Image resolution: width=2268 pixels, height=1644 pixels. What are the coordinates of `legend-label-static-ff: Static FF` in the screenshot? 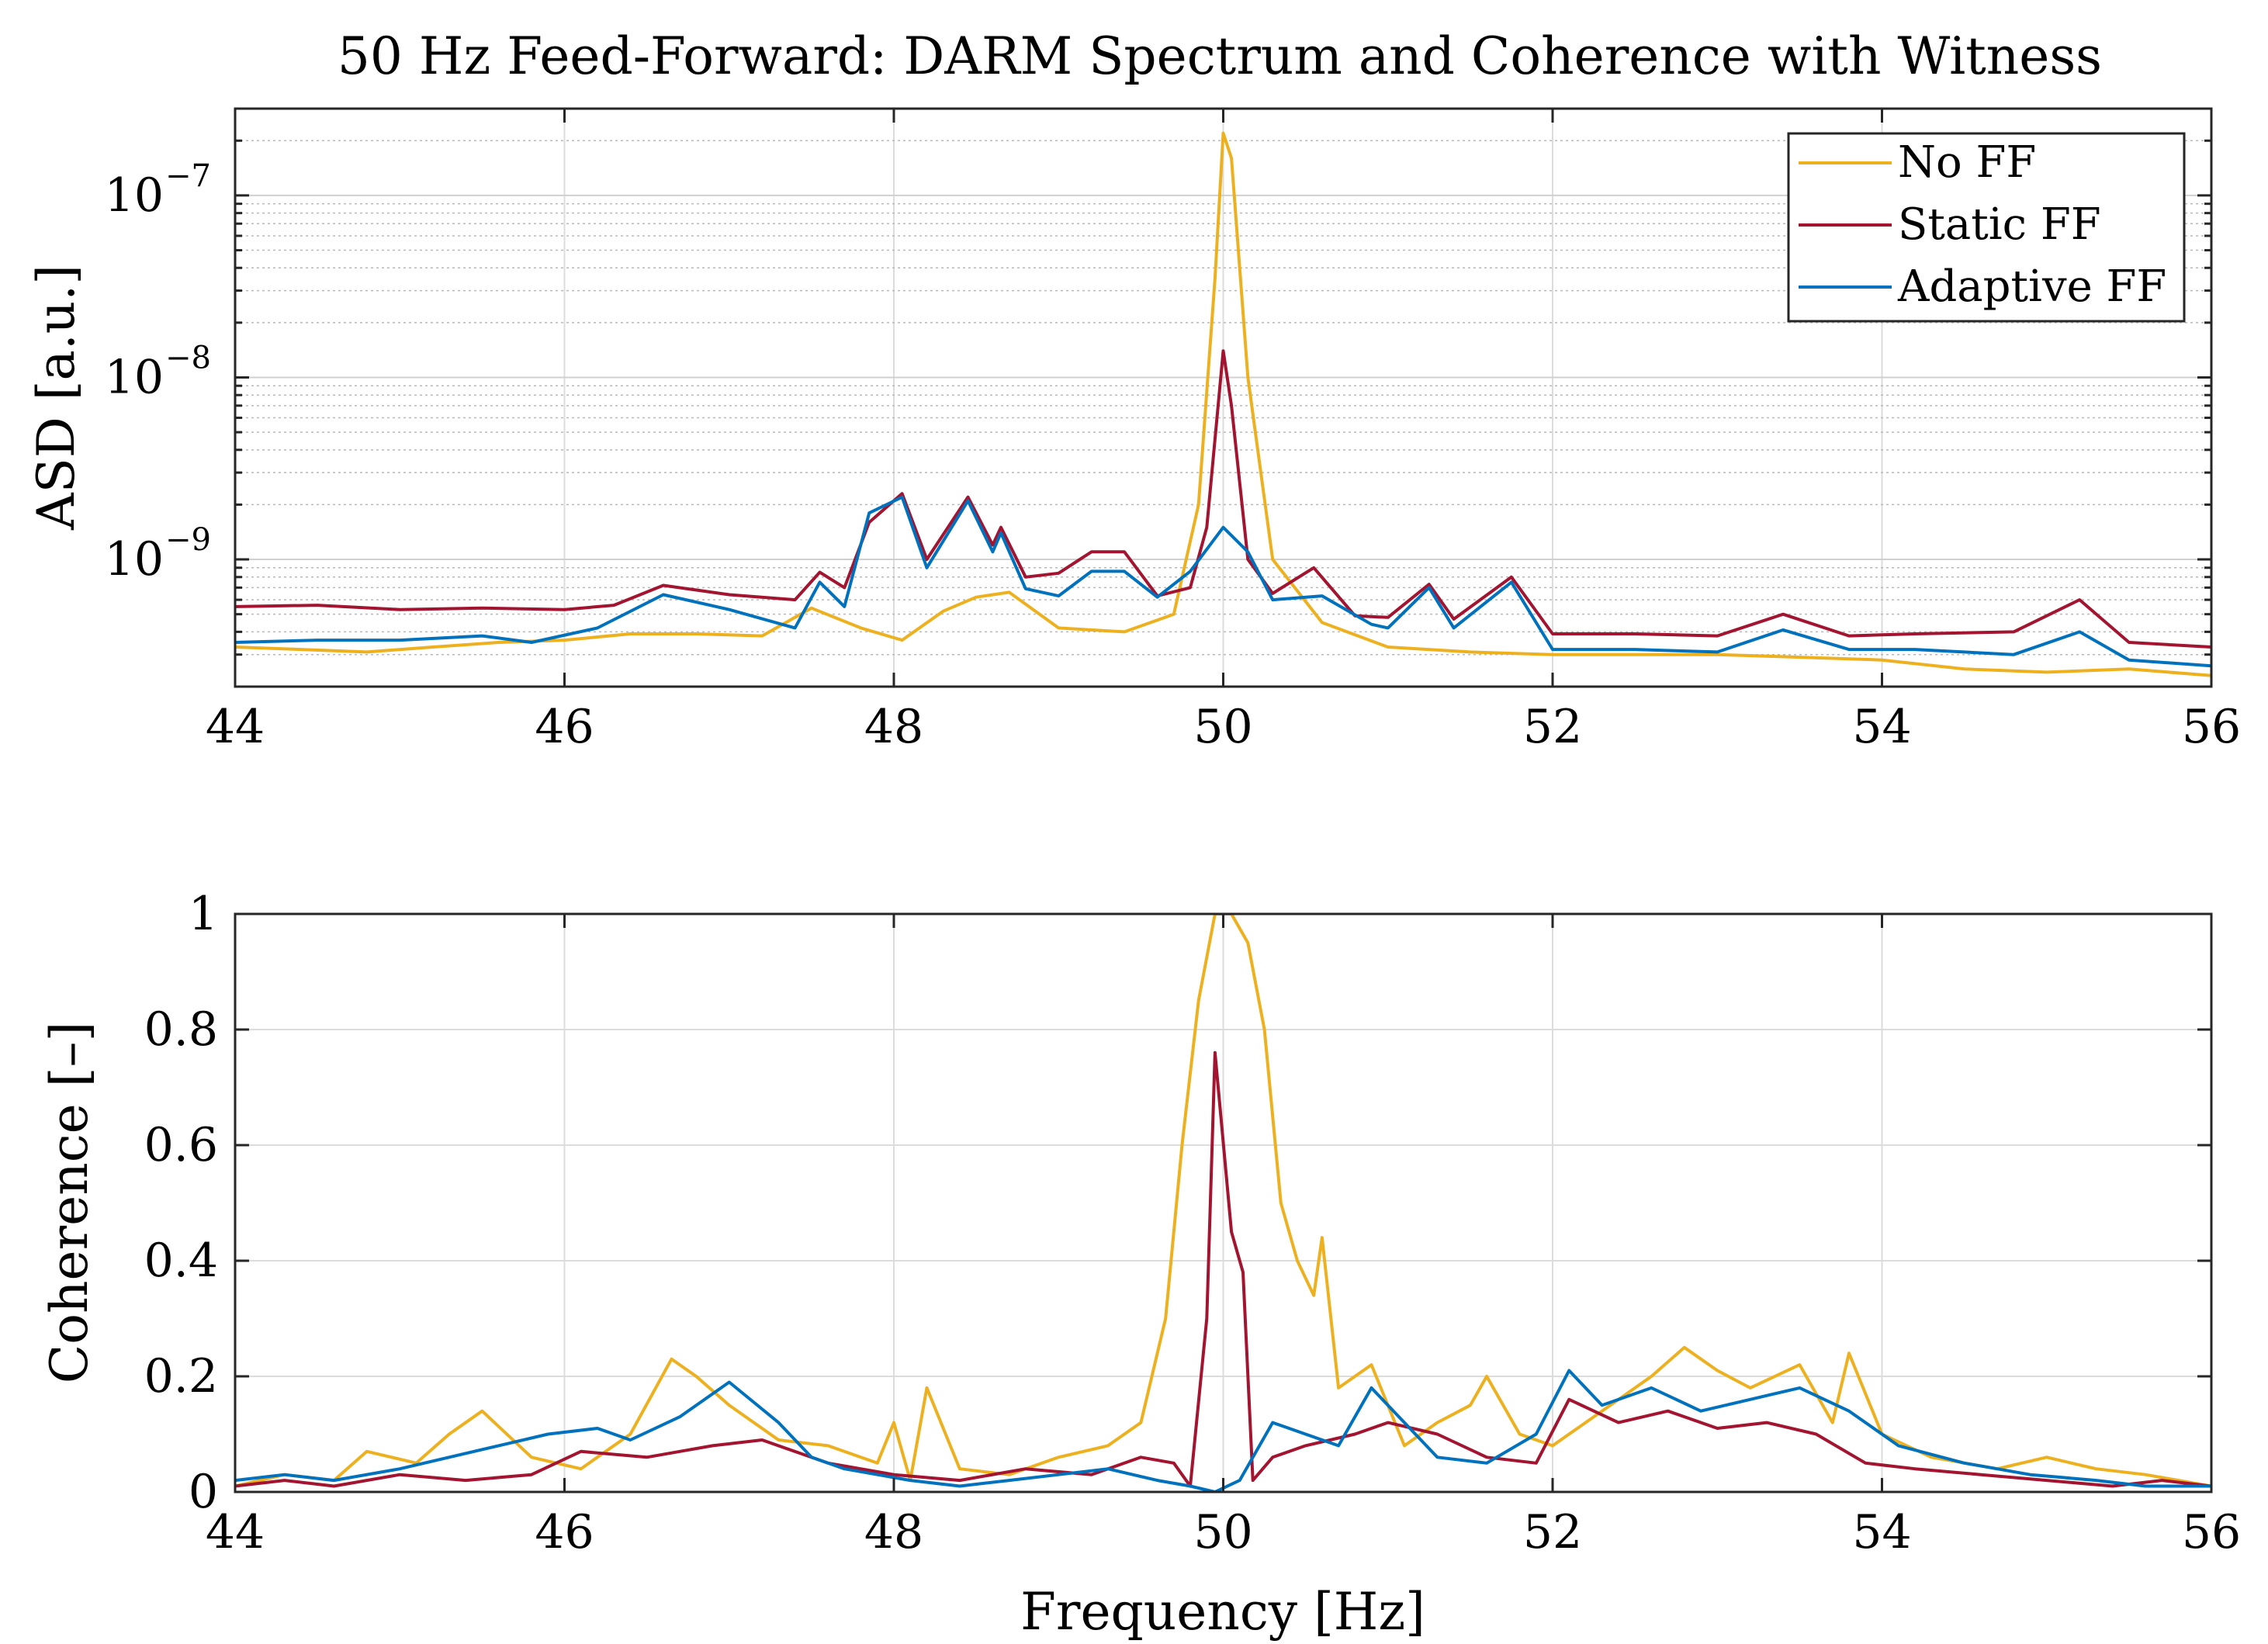 It's located at (1999, 224).